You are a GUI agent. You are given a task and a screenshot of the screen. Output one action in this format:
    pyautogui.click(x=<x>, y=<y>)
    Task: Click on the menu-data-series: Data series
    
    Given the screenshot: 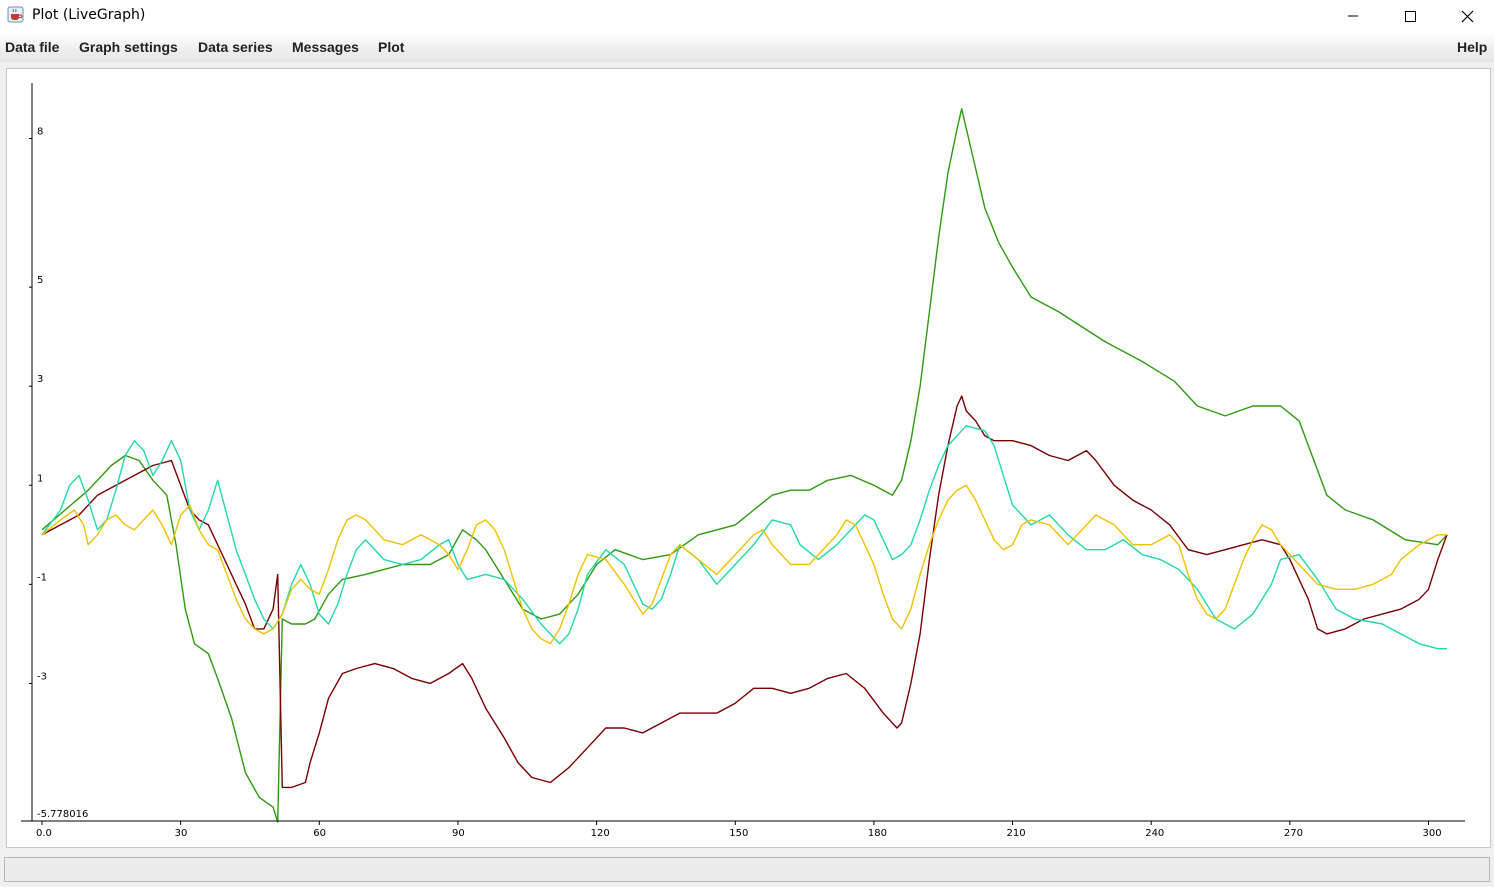 What is the action you would take?
    pyautogui.click(x=235, y=47)
    